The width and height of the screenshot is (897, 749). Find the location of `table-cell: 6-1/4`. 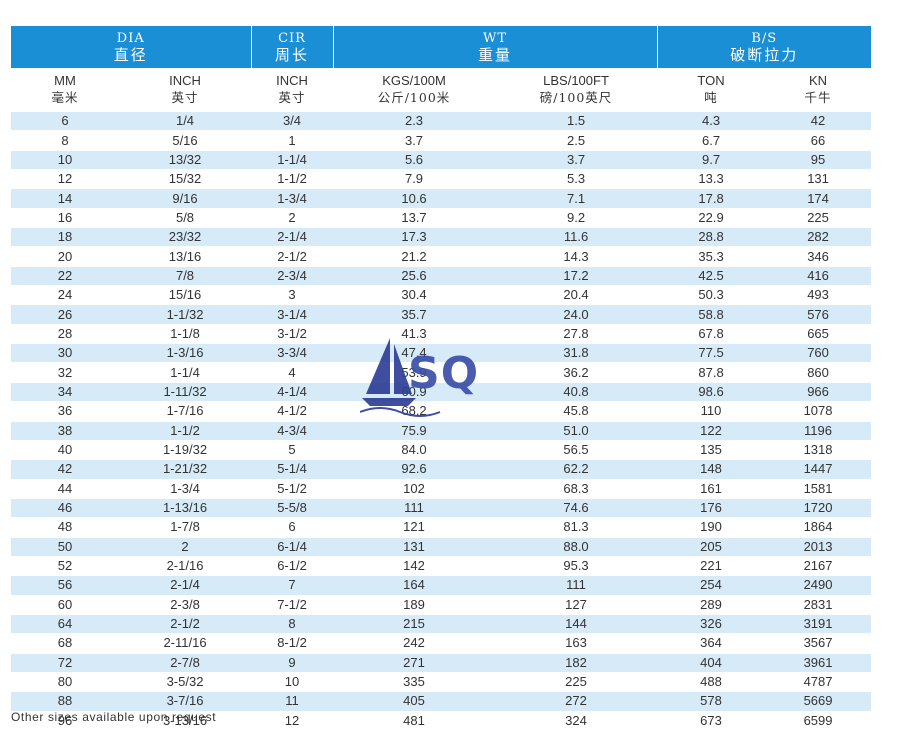

table-cell: 6-1/4 is located at coordinates (292, 547).